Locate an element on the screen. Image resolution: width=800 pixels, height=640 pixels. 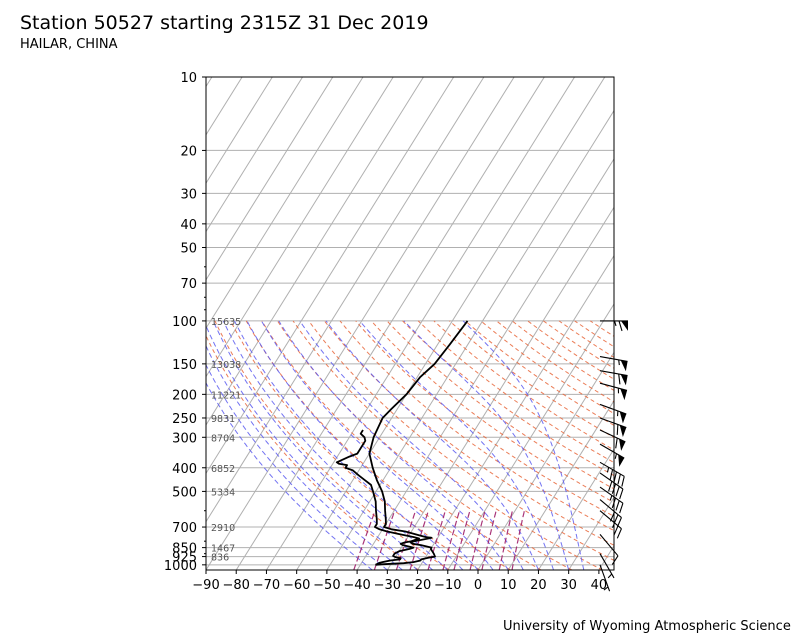
x-tick-label: −50 is located at coordinates (326, 585).